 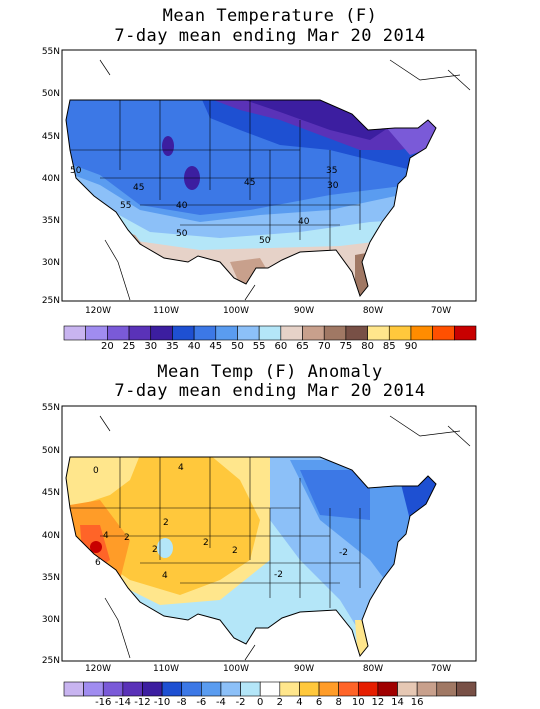 What do you see at coordinates (324, 346) in the screenshot?
I see `svg-text: 70` at bounding box center [324, 346].